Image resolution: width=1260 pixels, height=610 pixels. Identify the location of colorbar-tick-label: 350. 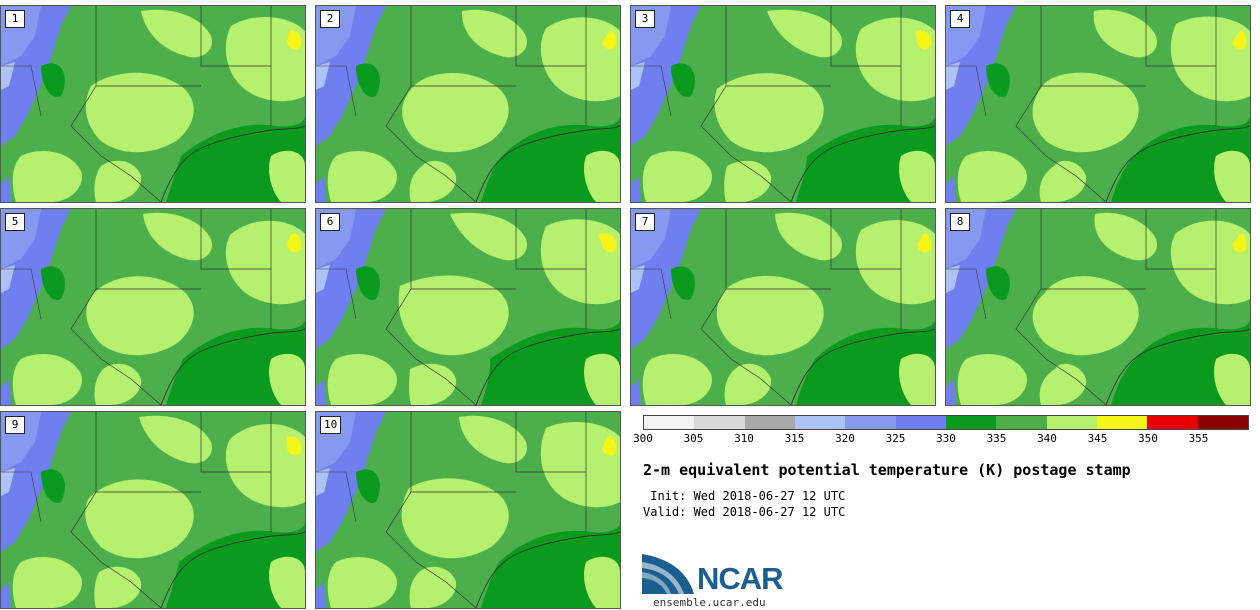
(1148, 438).